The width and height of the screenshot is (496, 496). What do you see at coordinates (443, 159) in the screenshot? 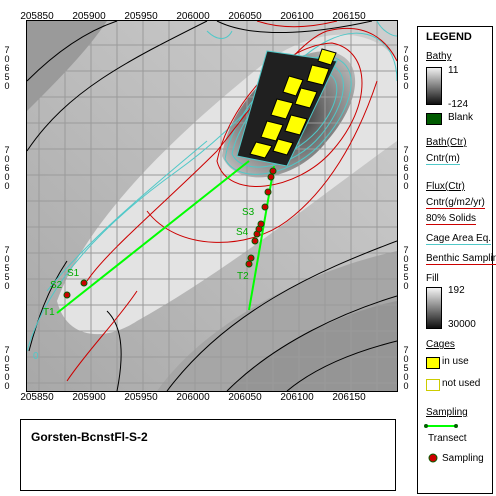
I see `legend-cntr-m: Cntr(m)` at bounding box center [443, 159].